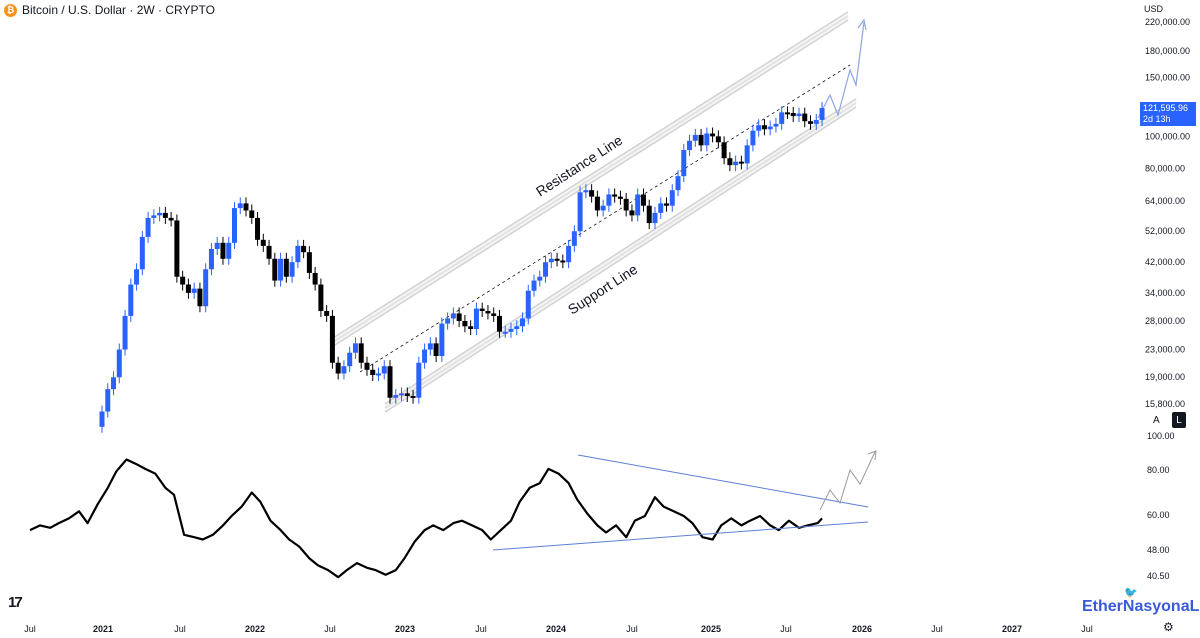 This screenshot has height=638, width=1200. I want to click on price-tick-label: 19,000.00, so click(1165, 377).